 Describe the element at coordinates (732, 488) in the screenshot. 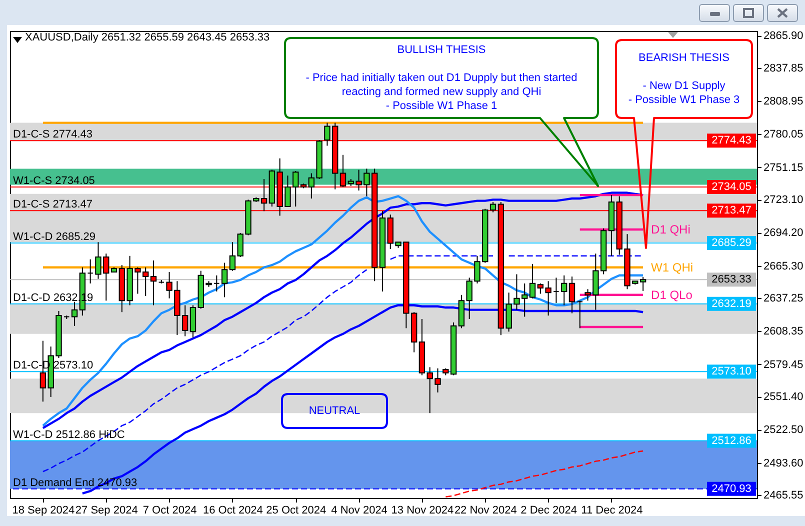

I see `ref-line-label: 2470.93` at that location.